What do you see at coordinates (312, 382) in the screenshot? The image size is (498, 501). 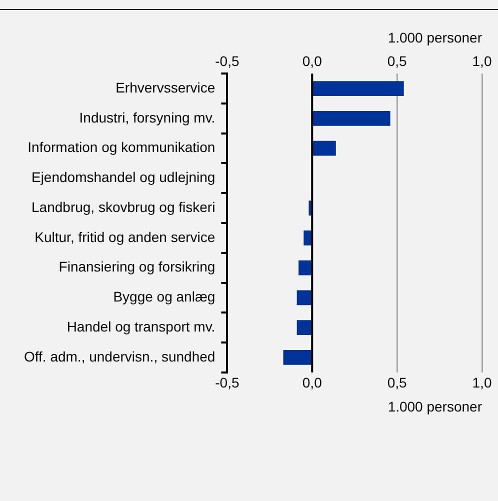 I see `x-tick-label: 0,0` at bounding box center [312, 382].